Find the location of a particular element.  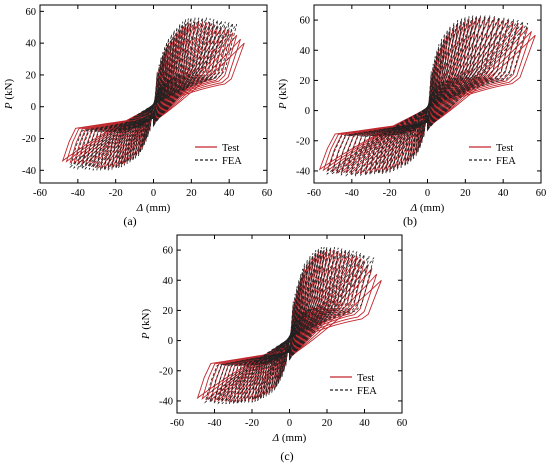

panel-label: (b) is located at coordinates (410, 221).